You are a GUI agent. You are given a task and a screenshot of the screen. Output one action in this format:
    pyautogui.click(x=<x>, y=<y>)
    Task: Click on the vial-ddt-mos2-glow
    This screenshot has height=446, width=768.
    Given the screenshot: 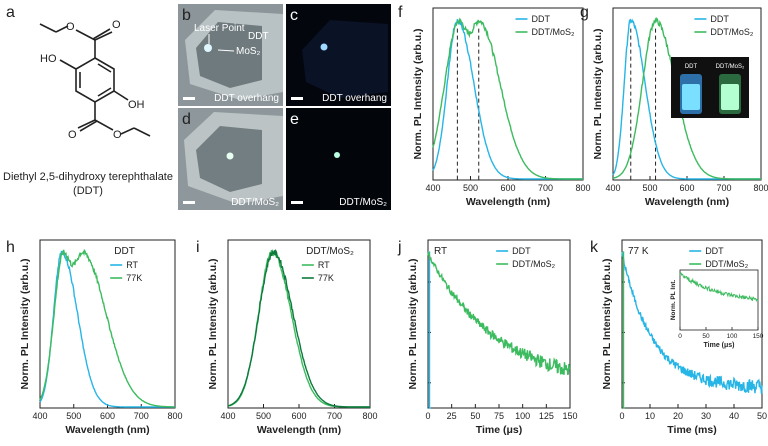 What is the action you would take?
    pyautogui.click(x=730, y=97)
    